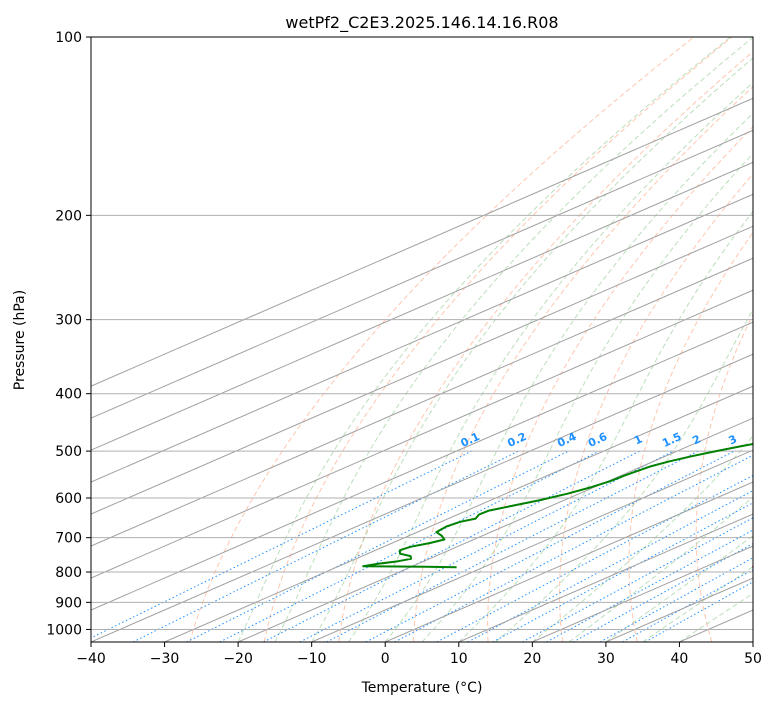 Image resolution: width=775 pixels, height=708 pixels. Describe the element at coordinates (421, 23) in the screenshot. I see `chart-title: wetPf2_C2E3.2025.146.14.16.R08` at that location.